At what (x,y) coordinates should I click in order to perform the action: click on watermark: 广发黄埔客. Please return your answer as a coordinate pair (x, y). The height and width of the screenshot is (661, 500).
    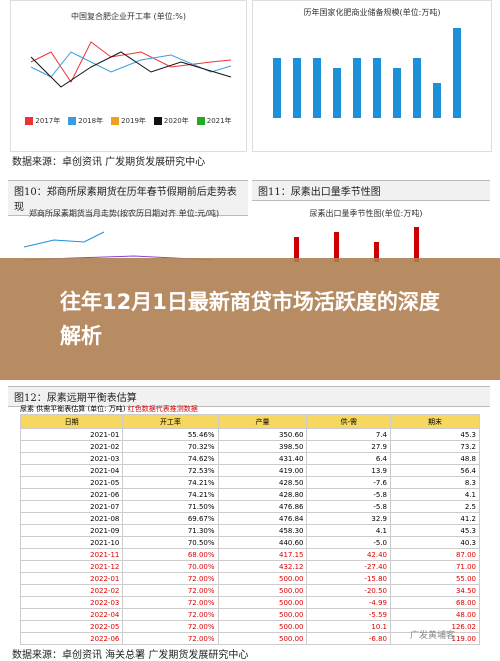
    Looking at the image, I should click on (433, 636).